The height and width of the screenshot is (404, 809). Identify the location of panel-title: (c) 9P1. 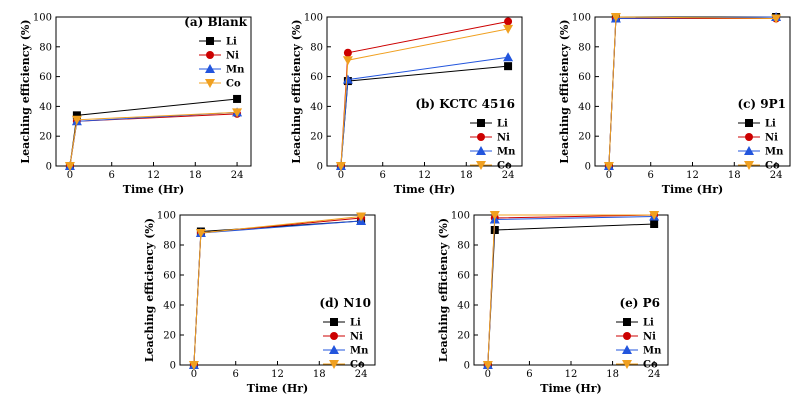
(761, 104).